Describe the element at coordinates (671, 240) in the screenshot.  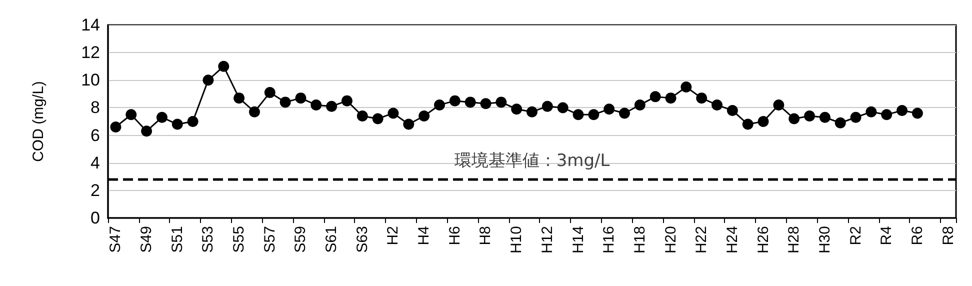
I see `x-tick-label: H20` at that location.